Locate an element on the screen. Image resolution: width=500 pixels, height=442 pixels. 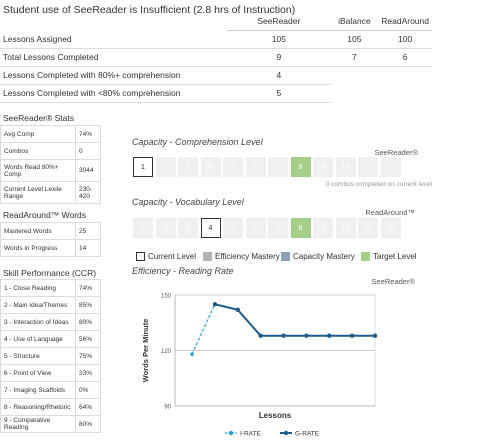
vocabulary-brand: ReadAround™ is located at coordinates (390, 212).